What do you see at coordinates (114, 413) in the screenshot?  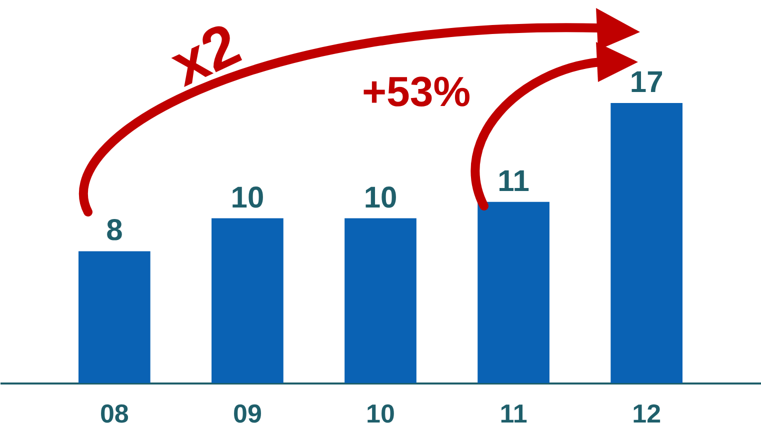 I see `x-tick-label: 08` at bounding box center [114, 413].